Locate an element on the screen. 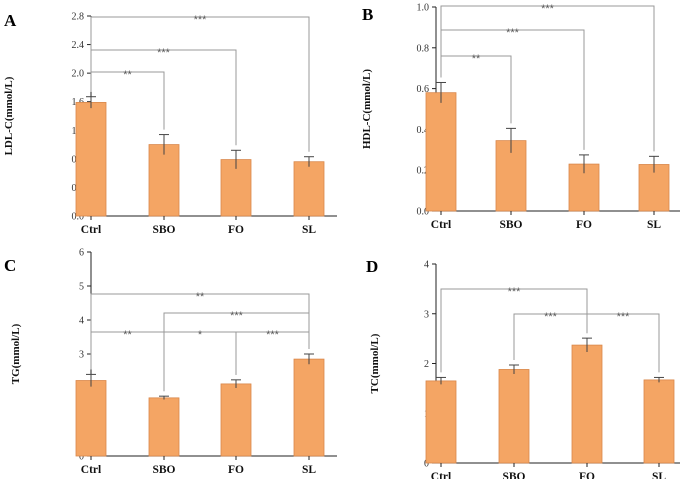  panel-a-category-label: SBO is located at coordinates (163, 230).